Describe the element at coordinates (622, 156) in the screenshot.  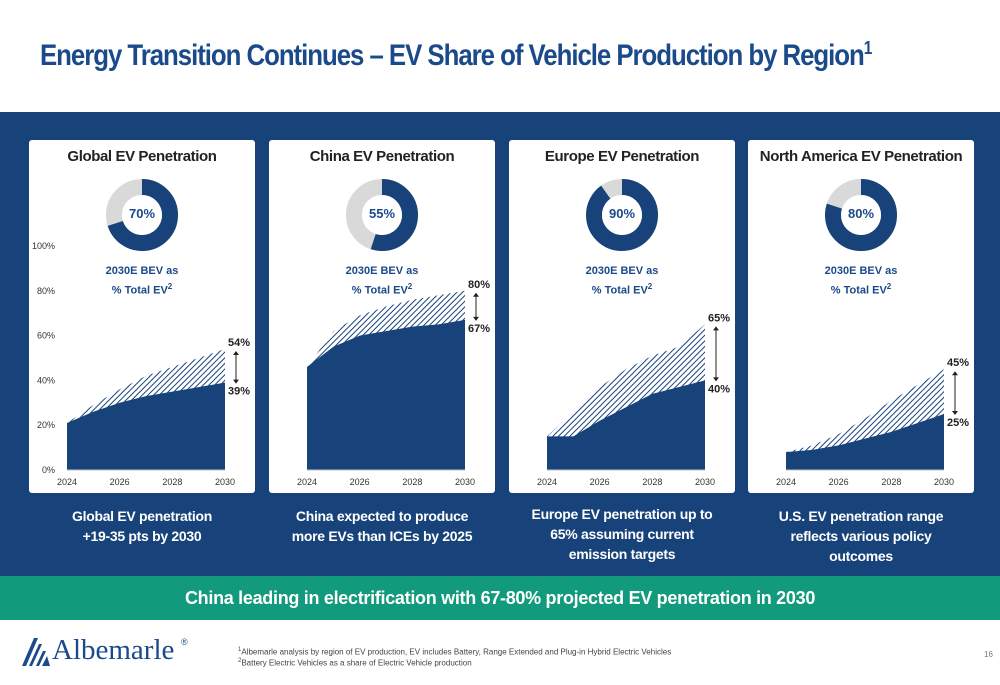
I see `panel-title: Europe EV Penetration` at that location.